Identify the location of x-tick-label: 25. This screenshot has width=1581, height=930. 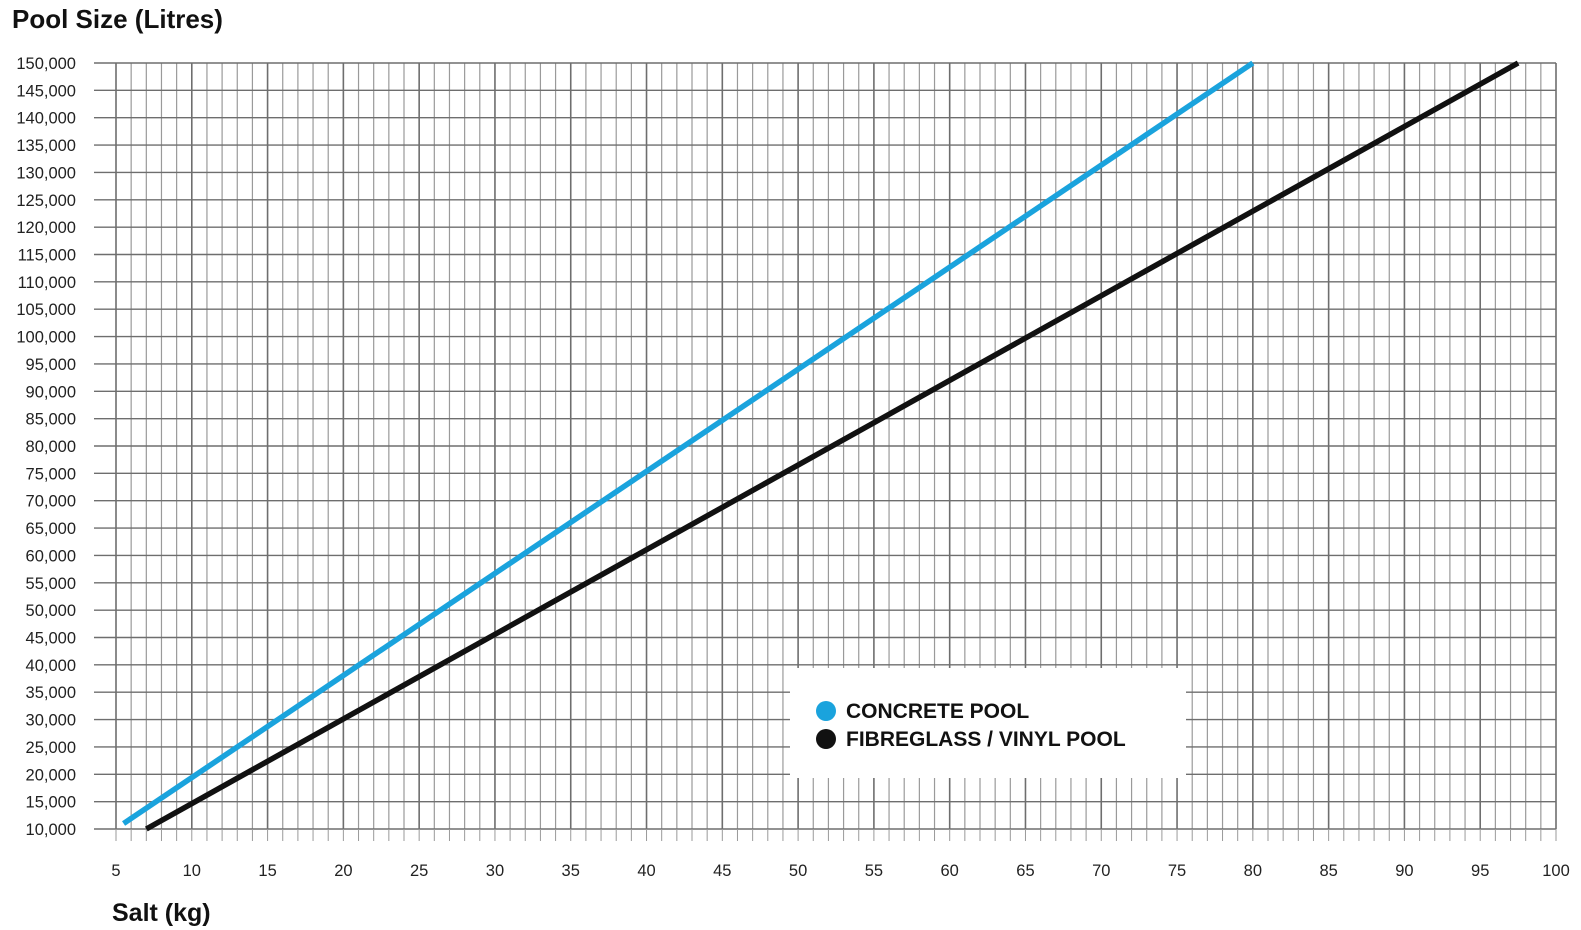
(419, 871).